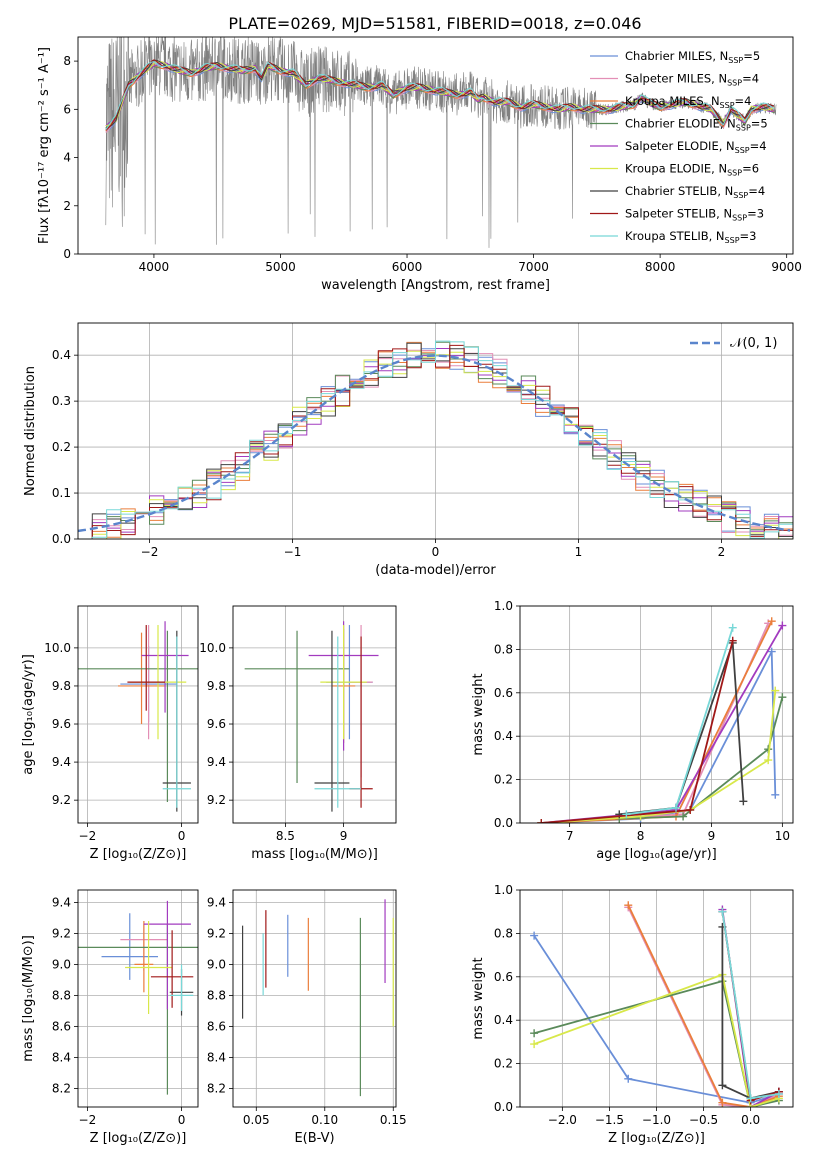 Image resolution: width=819 pixels, height=1170 pixels. Describe the element at coordinates (61, 401) in the screenshot. I see `y-tick-label: 0.3` at that location.